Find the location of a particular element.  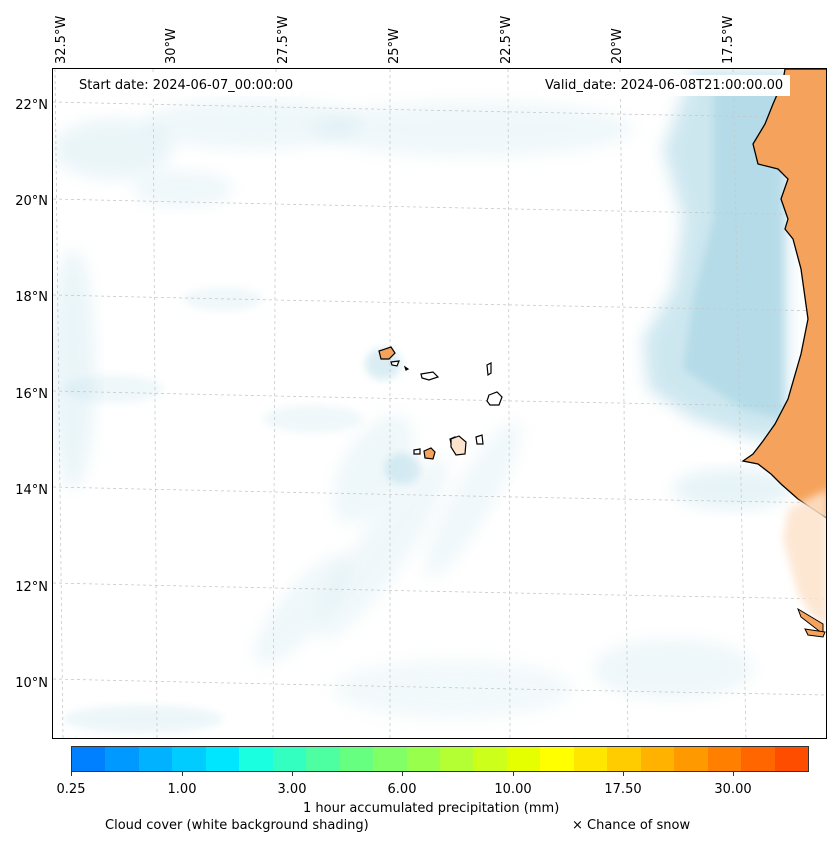

lat-label-10n: 10°N is located at coordinates (31, 683).